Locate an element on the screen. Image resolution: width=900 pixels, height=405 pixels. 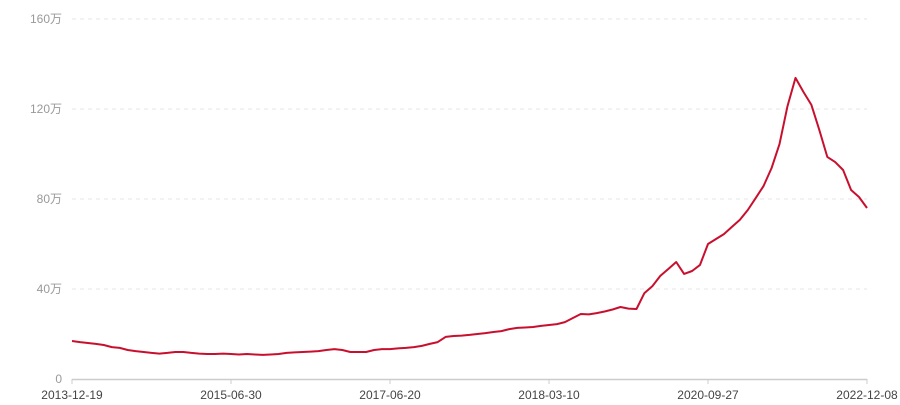
y-tick-label: 160万 is located at coordinates (46, 19).